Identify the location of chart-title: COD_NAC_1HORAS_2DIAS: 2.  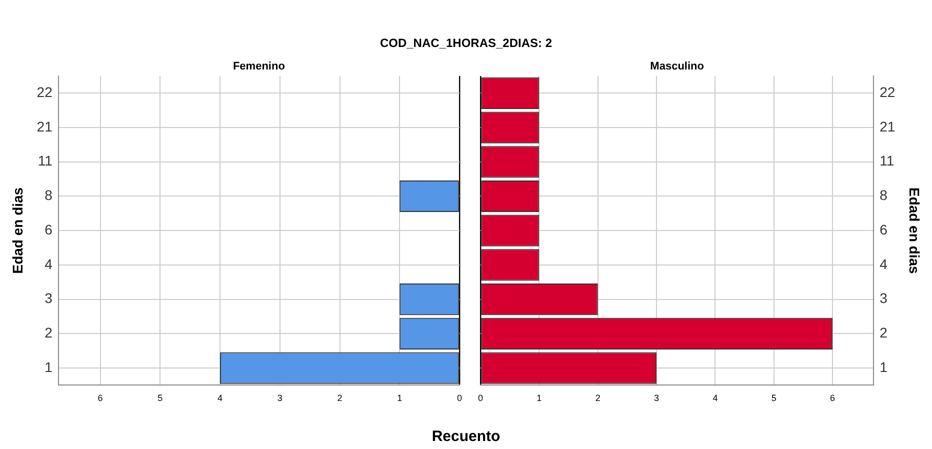
(466, 43).